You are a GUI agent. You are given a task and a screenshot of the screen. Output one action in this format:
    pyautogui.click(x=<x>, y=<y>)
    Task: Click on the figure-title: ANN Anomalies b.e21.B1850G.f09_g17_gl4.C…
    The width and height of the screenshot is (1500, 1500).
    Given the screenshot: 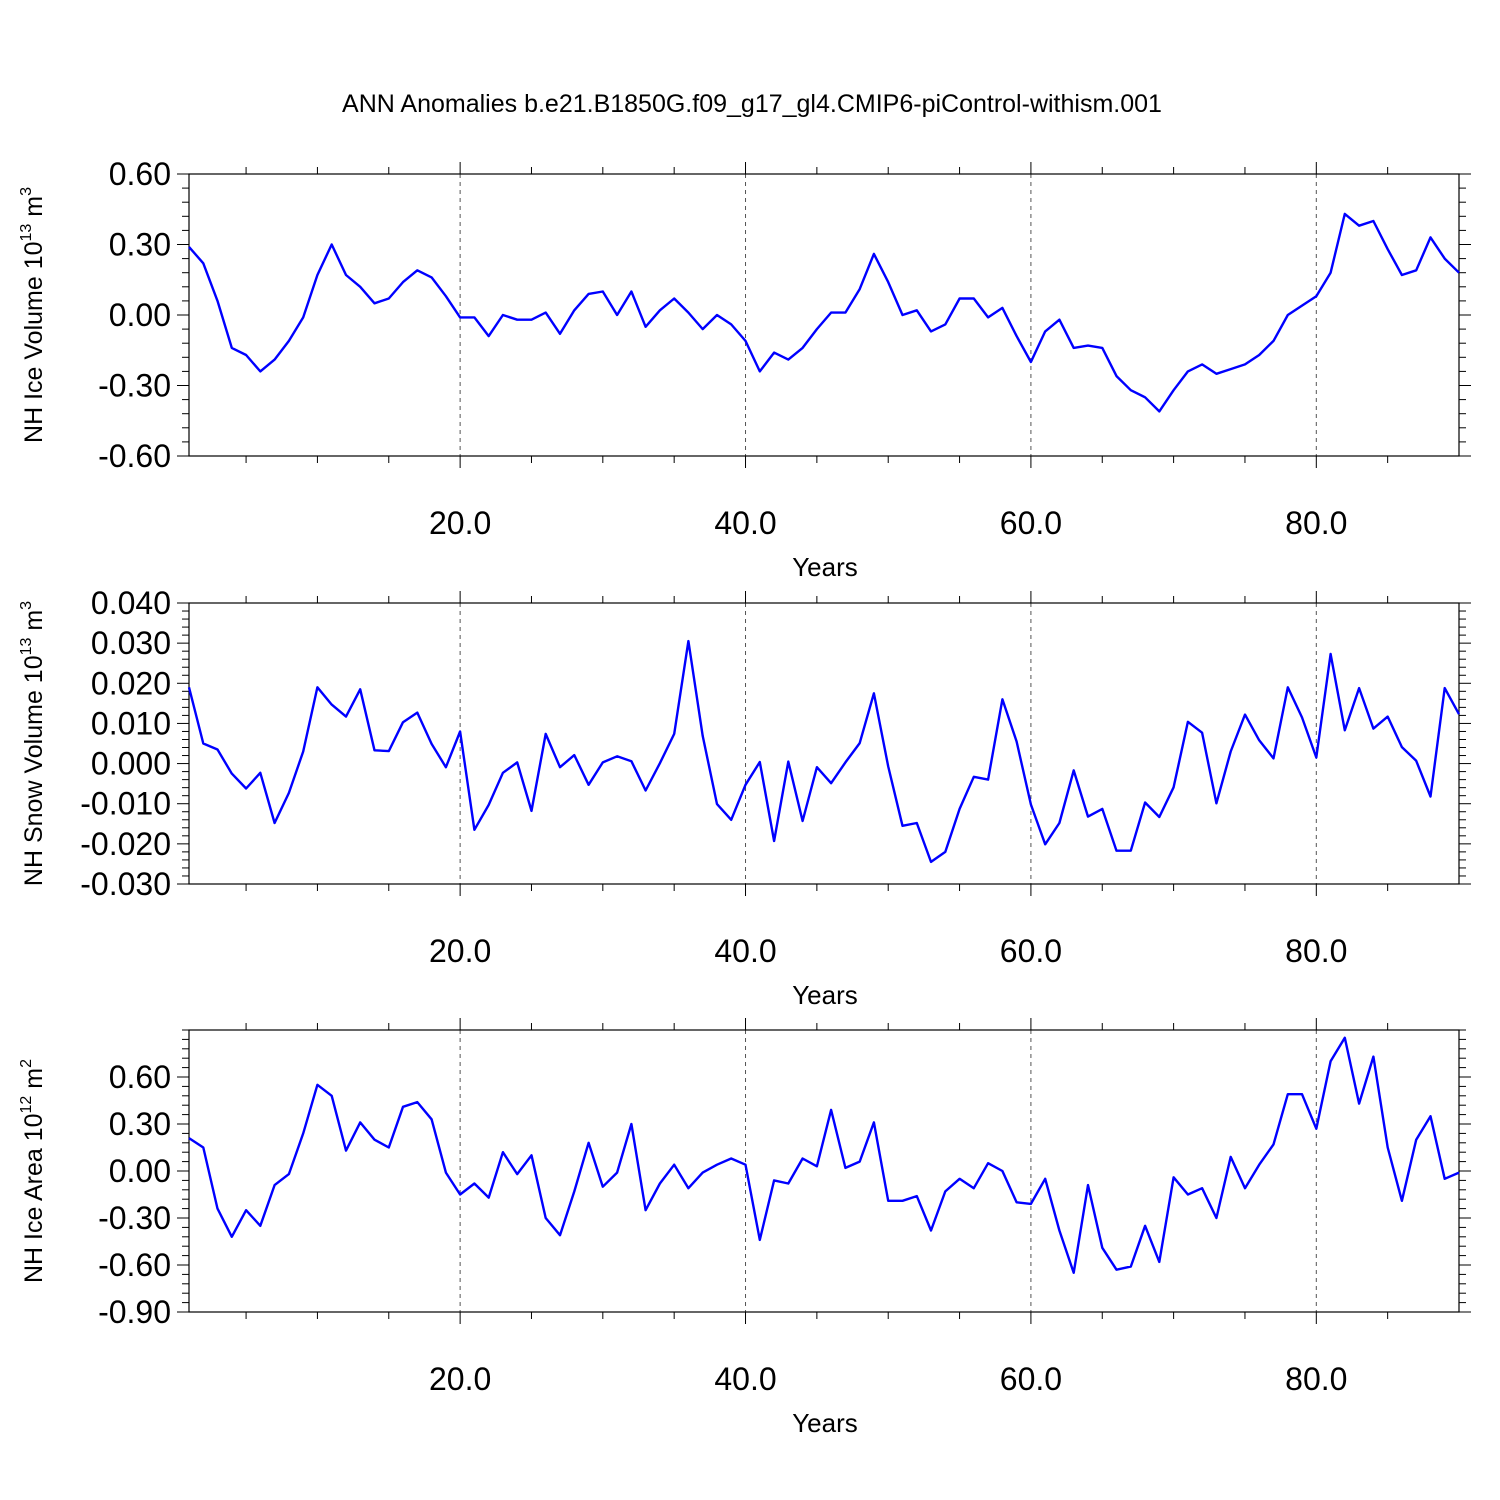 What is the action you would take?
    pyautogui.click(x=752, y=104)
    